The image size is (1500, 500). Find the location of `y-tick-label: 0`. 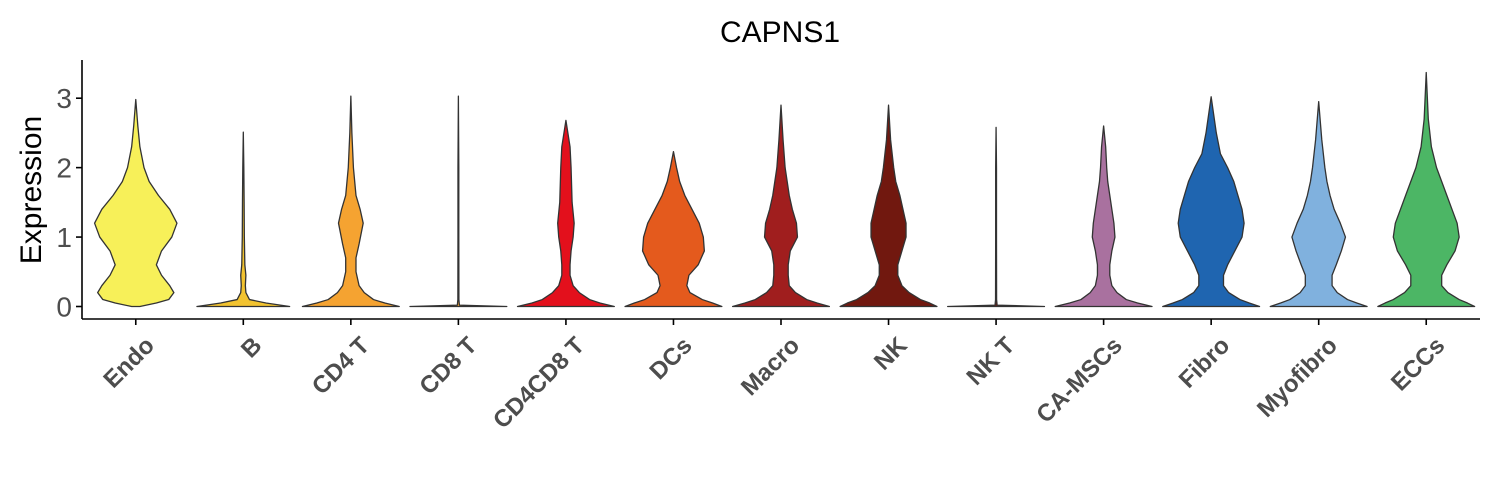

y-tick-label: 0 is located at coordinates (64, 307).